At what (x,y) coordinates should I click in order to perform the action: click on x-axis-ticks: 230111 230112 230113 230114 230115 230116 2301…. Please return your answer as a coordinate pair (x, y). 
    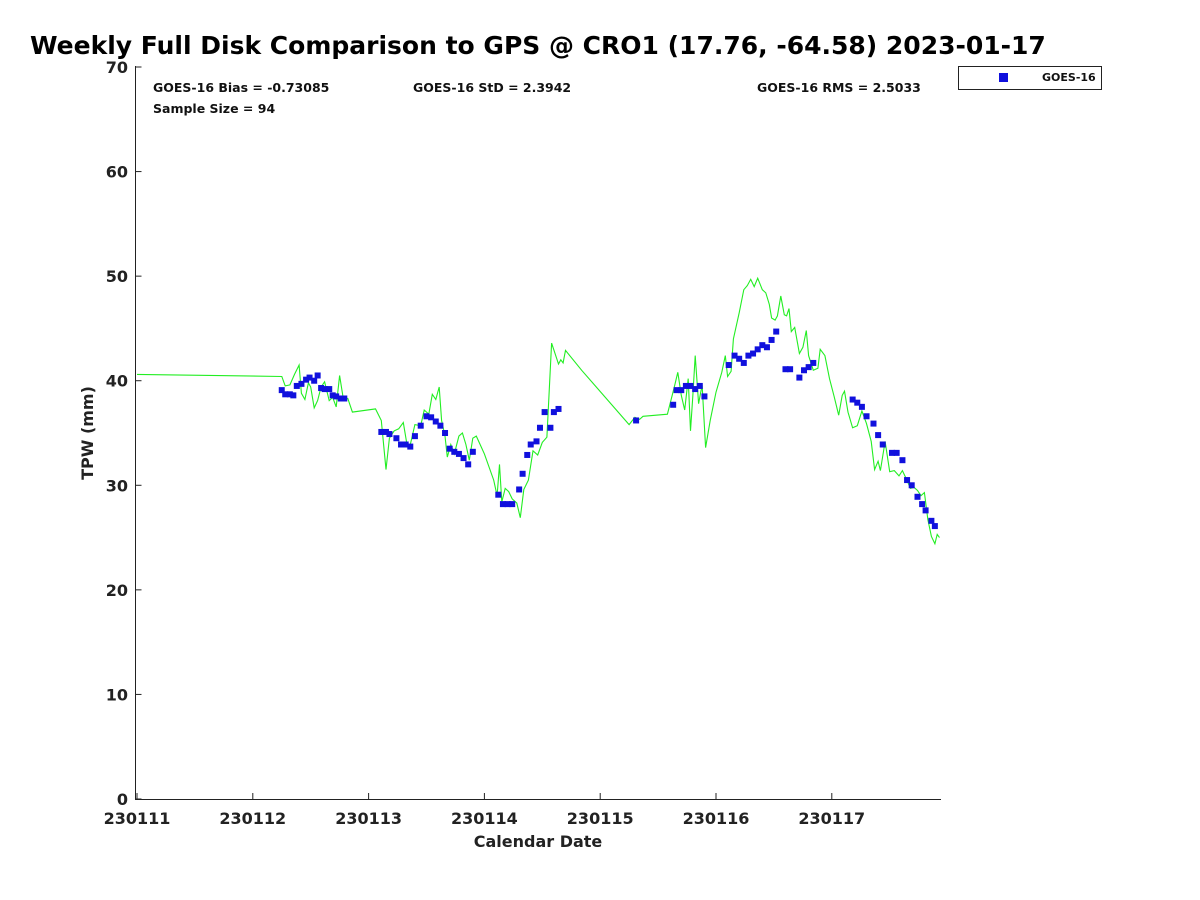
    Looking at the image, I should click on (484, 810).